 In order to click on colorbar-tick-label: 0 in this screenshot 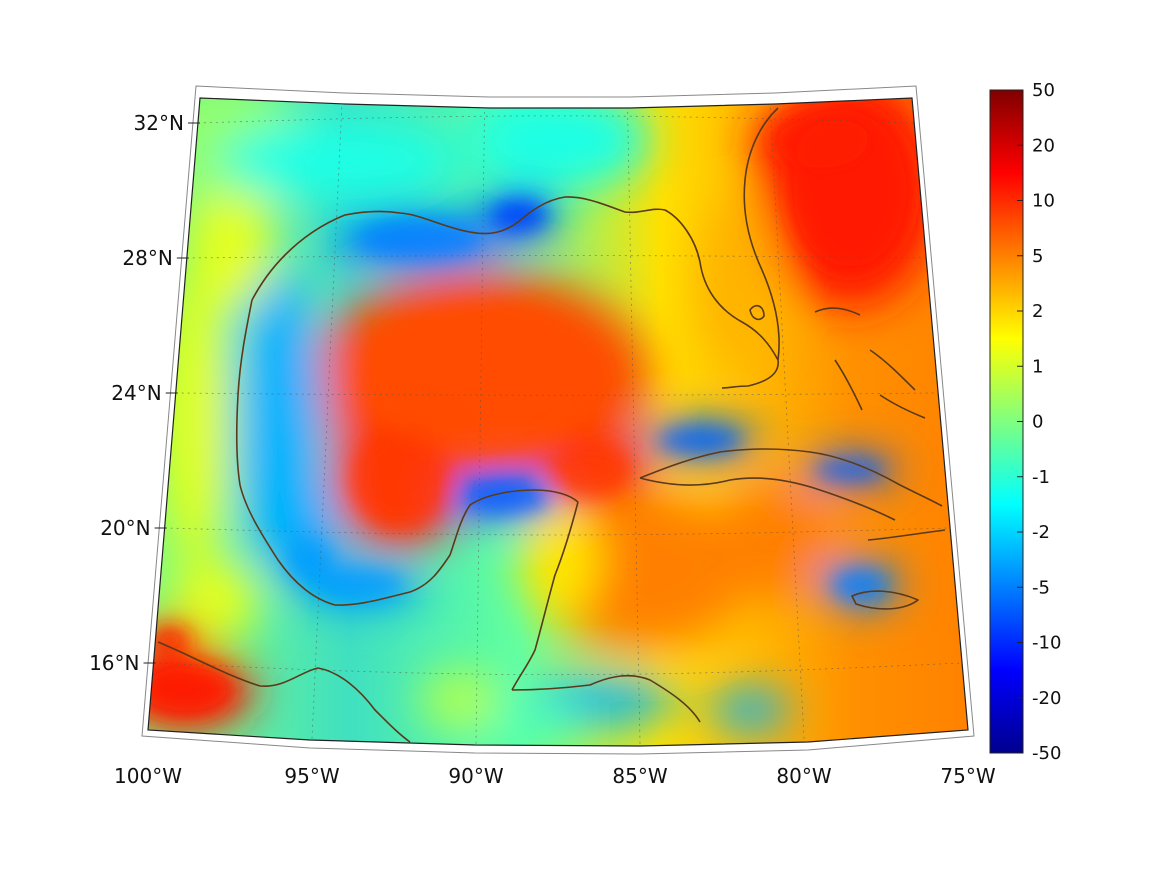, I will do `click(1037, 422)`.